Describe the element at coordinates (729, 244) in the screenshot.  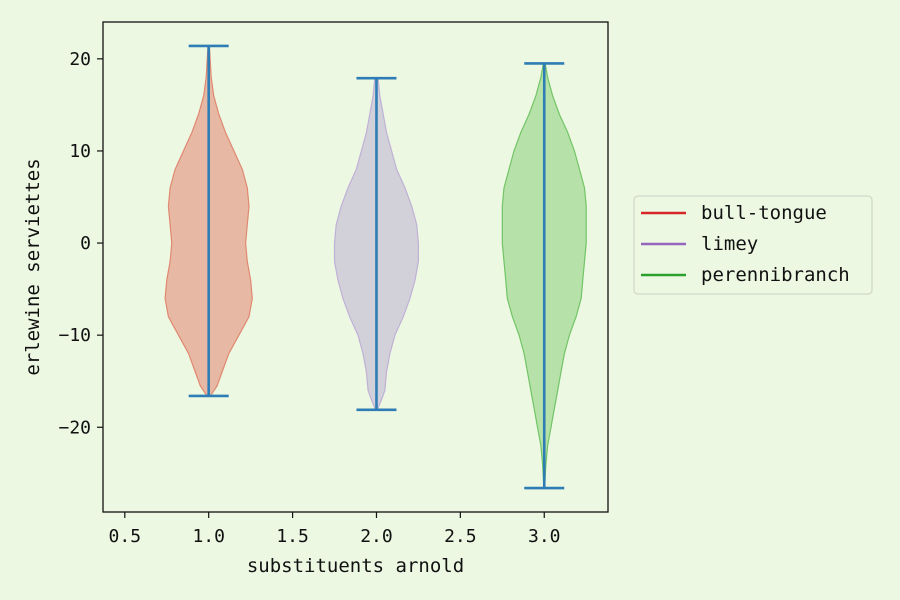
I see `legend-label-limey: limey` at that location.